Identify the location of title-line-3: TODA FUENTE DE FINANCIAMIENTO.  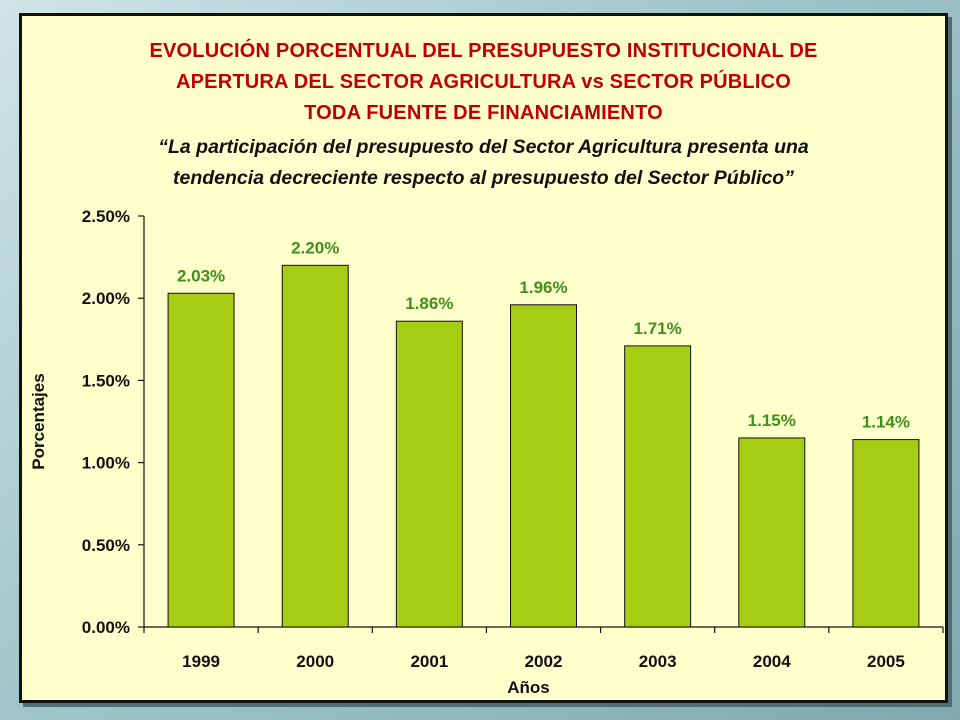
(483, 113).